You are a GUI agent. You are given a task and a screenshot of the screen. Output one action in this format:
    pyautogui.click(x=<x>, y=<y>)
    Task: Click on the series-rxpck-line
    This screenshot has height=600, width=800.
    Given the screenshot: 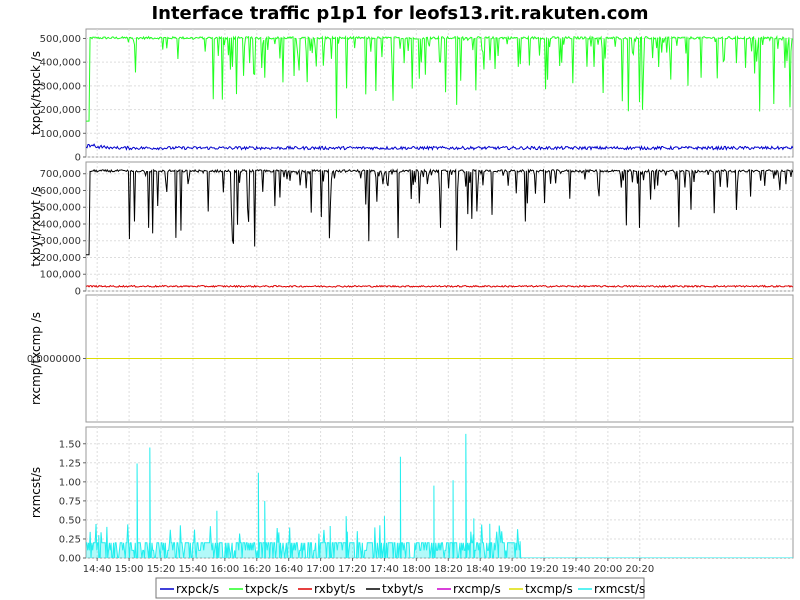 What is the action you would take?
    pyautogui.click(x=439, y=147)
    